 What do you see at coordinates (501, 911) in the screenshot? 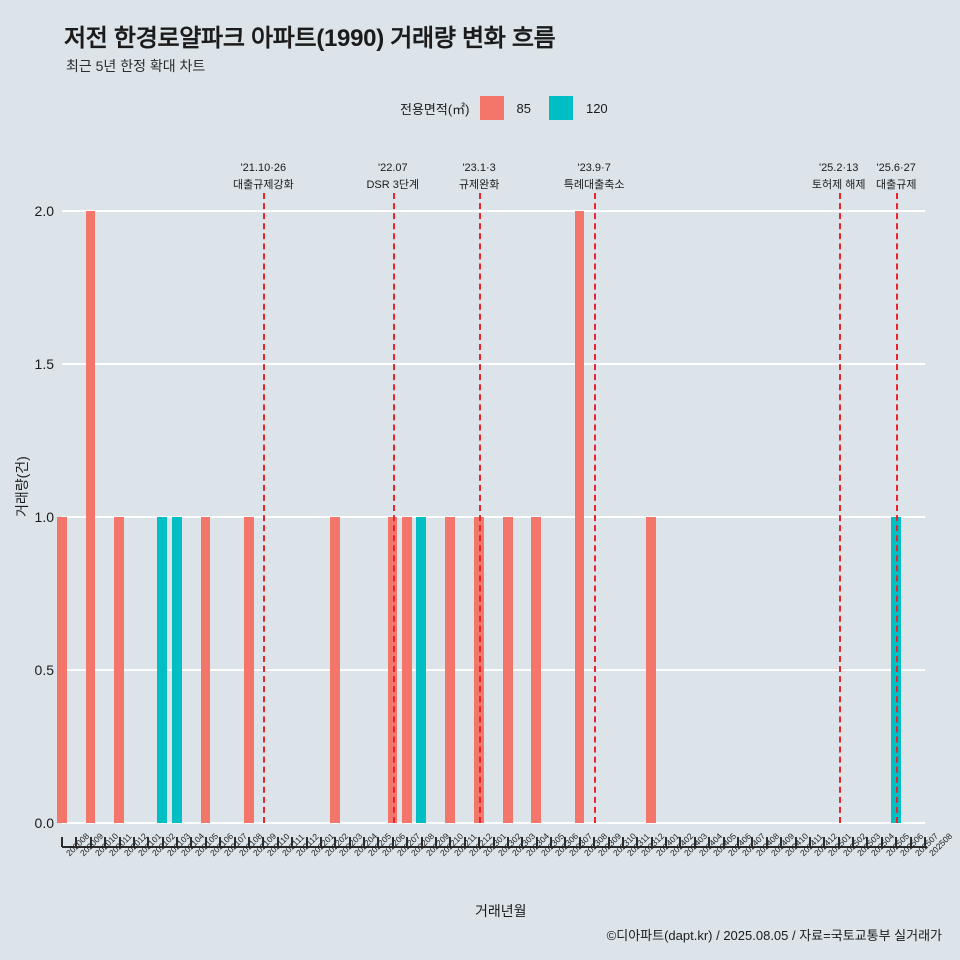
I see `x-axis-title: 거래년월` at bounding box center [501, 911].